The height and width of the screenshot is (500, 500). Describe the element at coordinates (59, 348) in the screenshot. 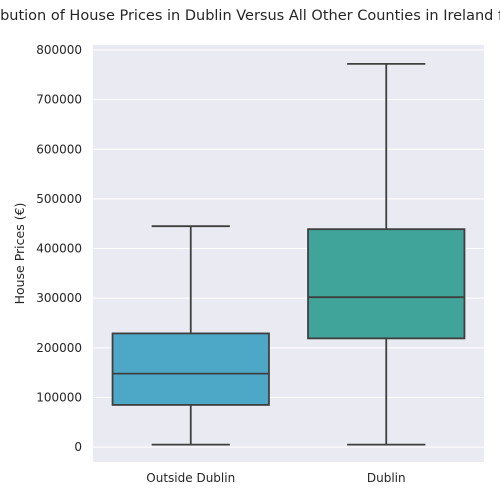

I see `y-tick-label: 200000` at that location.